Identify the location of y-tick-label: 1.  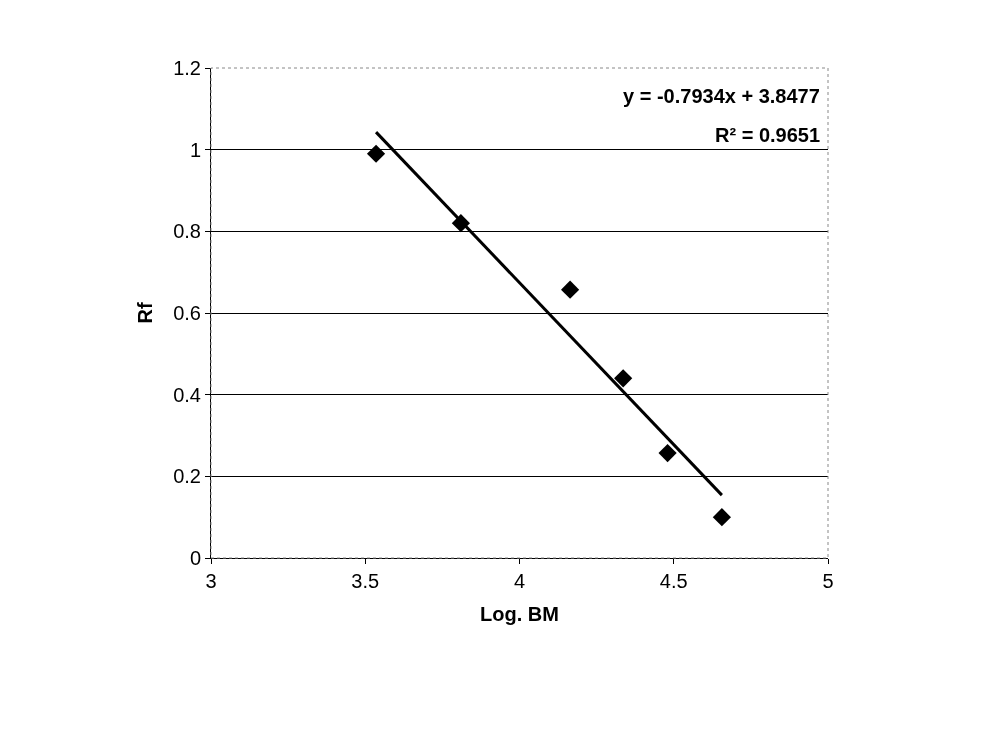
(195, 149).